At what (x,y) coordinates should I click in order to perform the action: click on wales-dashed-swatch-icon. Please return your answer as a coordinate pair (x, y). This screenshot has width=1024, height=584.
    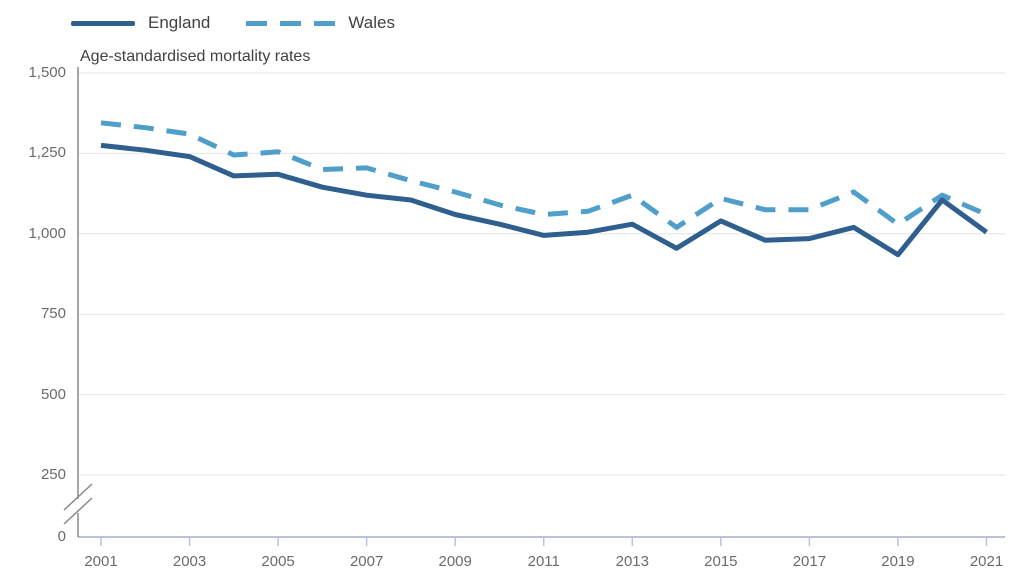
    Looking at the image, I should click on (291, 23).